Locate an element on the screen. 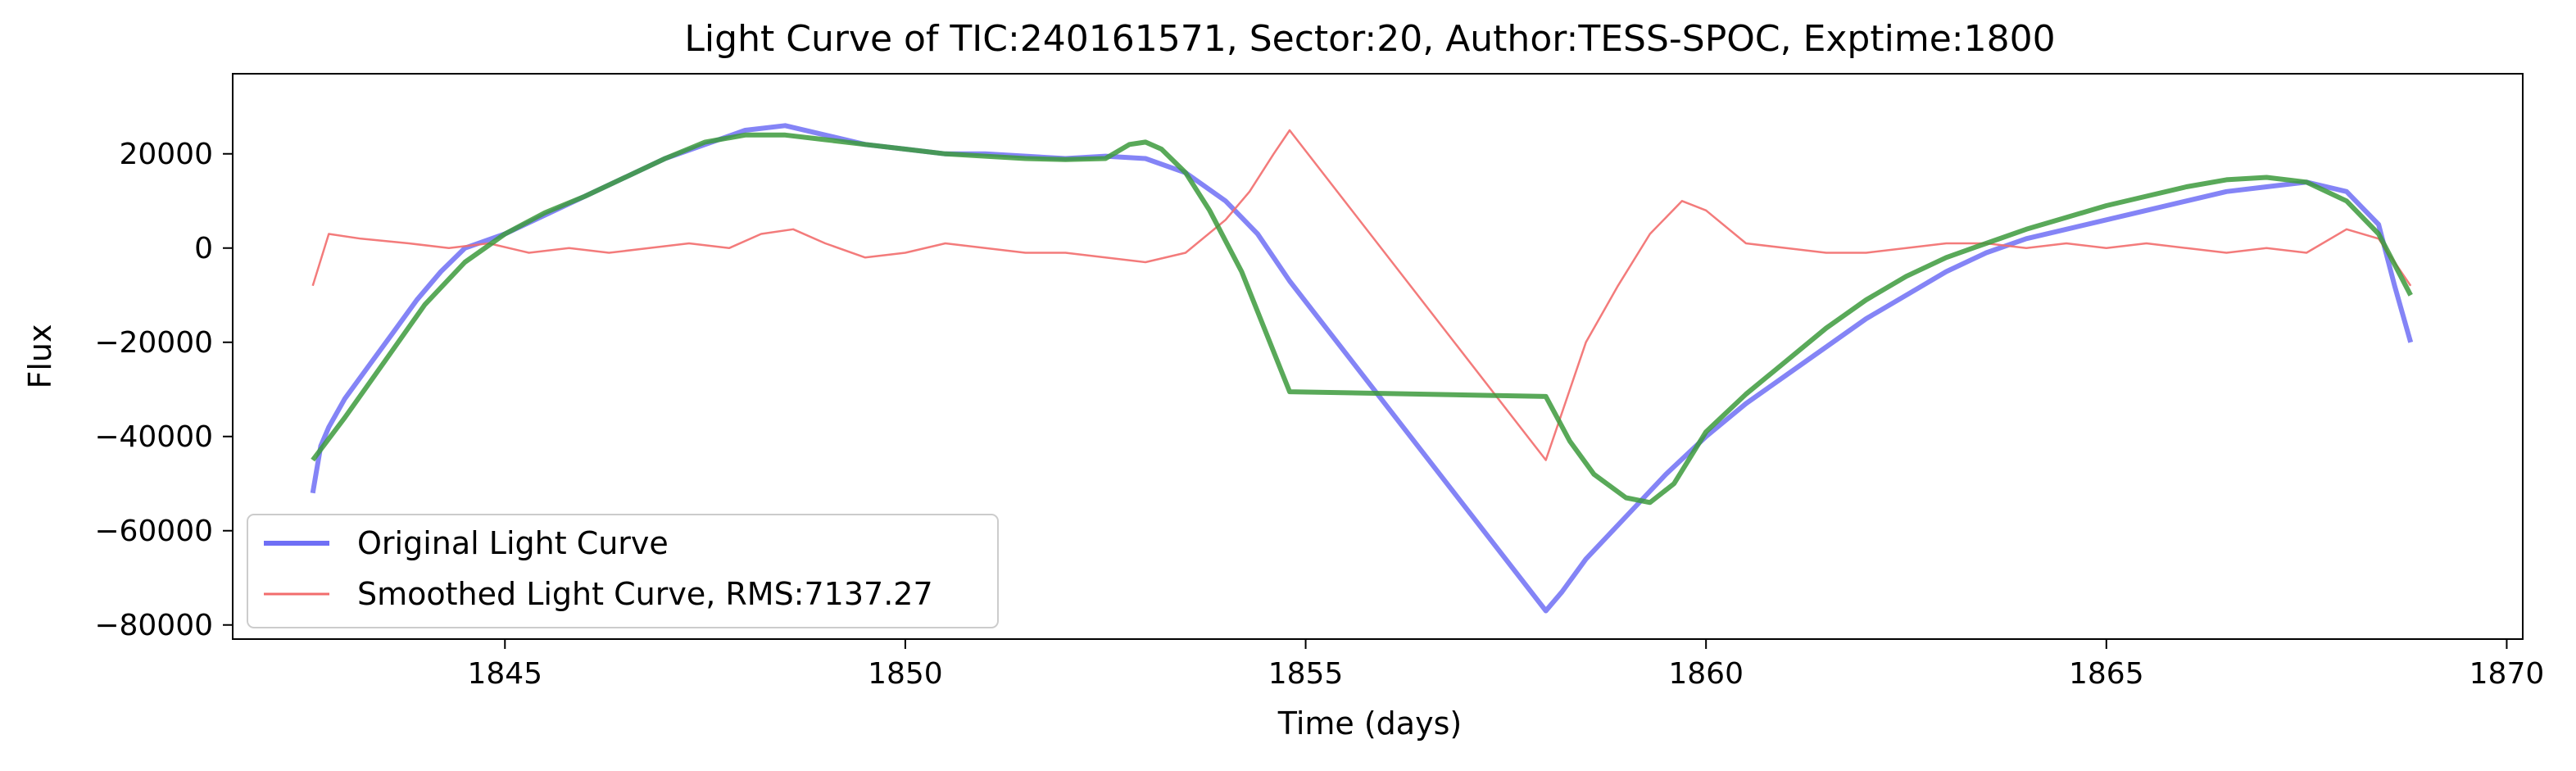  x-tick-label: 1865 is located at coordinates (2106, 674).